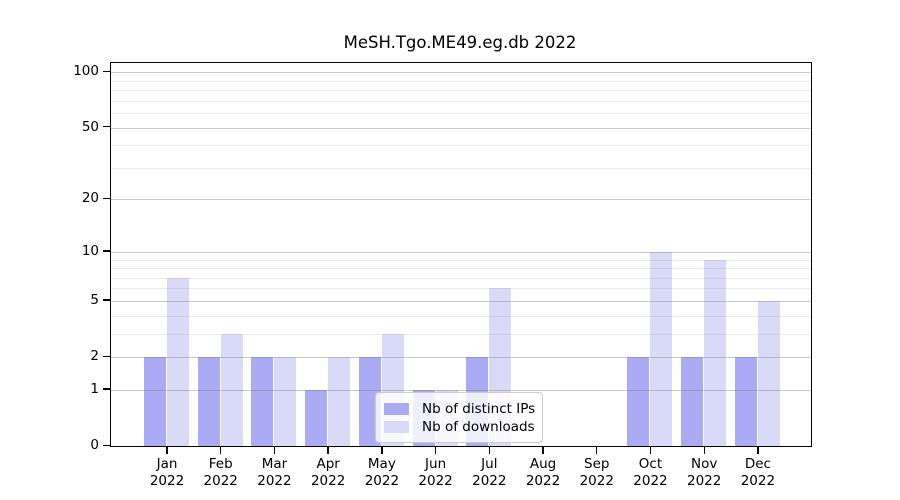 The width and height of the screenshot is (900, 500). I want to click on legend: Nb of distinct IPs Nb of downloads, so click(459, 417).